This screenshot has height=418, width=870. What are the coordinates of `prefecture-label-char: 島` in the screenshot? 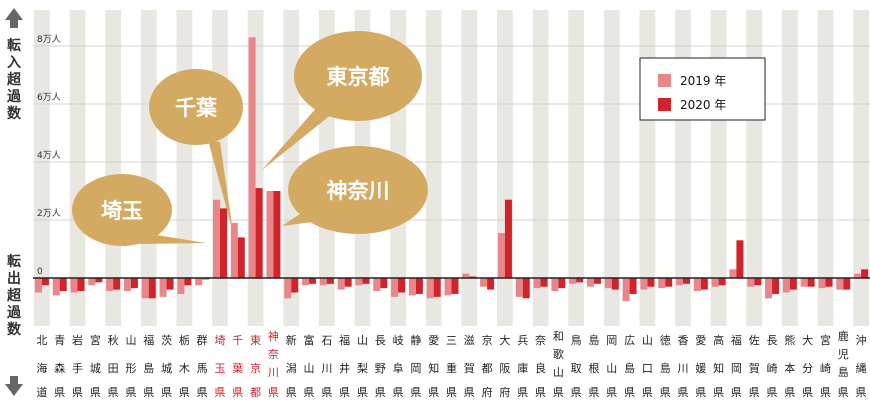 It's located at (593, 340).